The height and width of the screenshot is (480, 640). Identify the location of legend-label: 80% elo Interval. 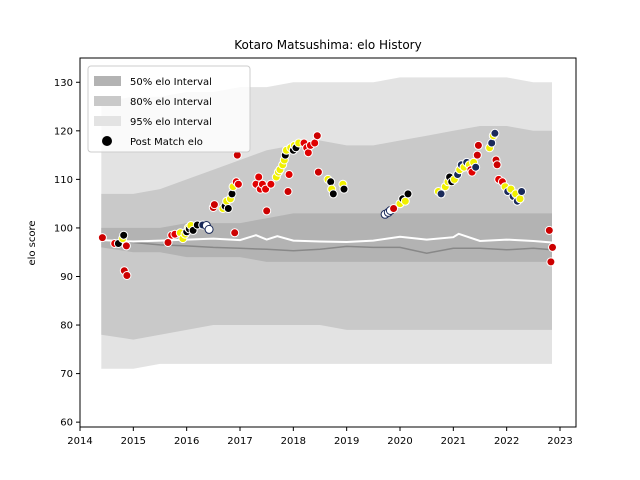
(171, 102).